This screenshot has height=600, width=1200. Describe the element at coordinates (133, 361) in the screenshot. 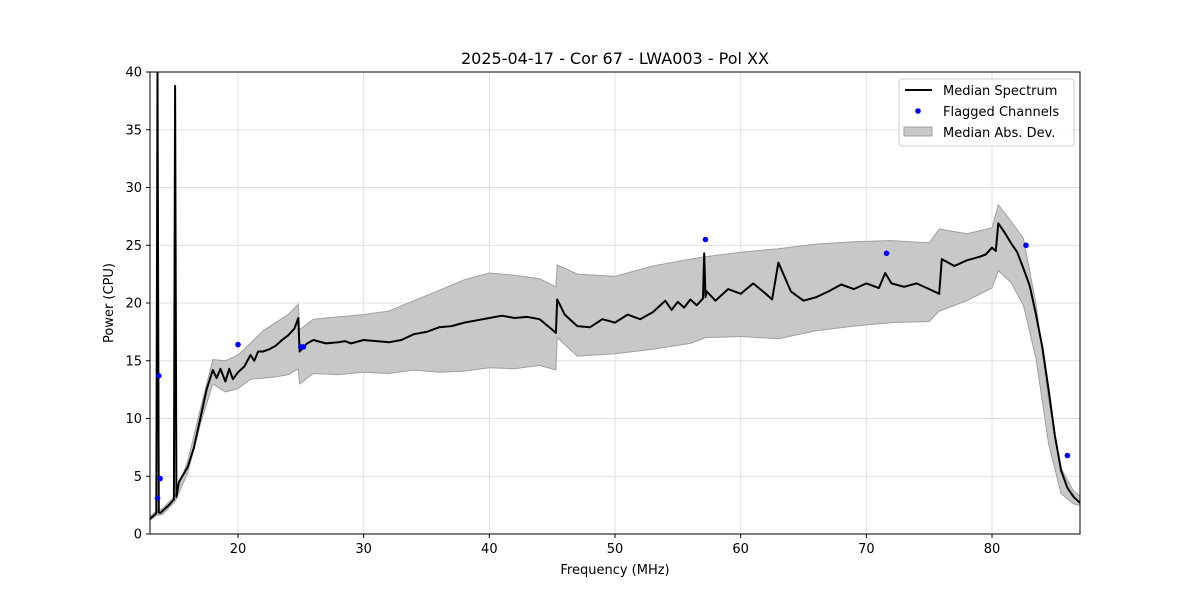

I see `y-tick-label: 15` at that location.